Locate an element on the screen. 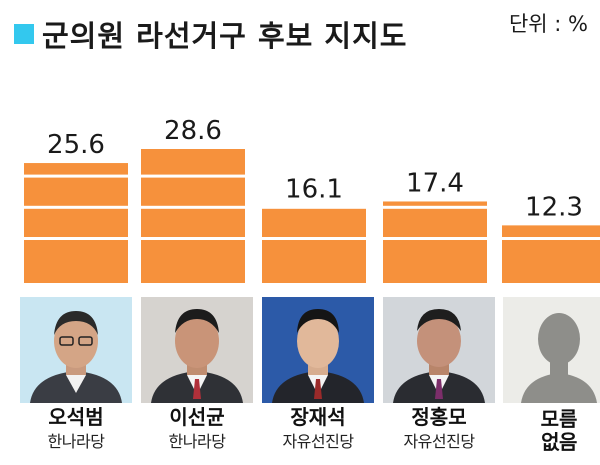 The width and height of the screenshot is (600, 465). candidate-card-5: 모름 없음 is located at coordinates (551, 378).